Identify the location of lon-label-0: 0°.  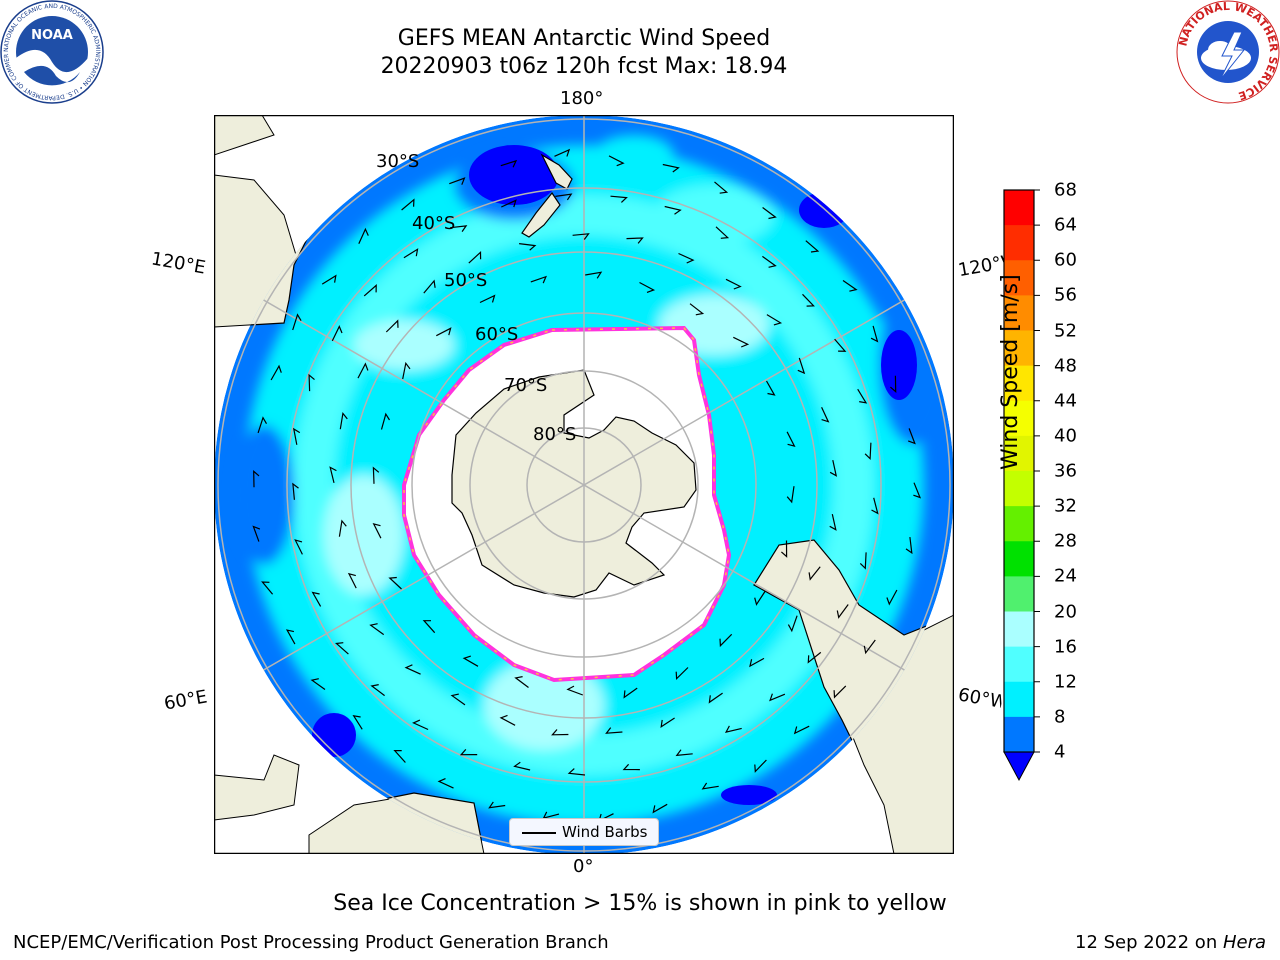
(583, 866).